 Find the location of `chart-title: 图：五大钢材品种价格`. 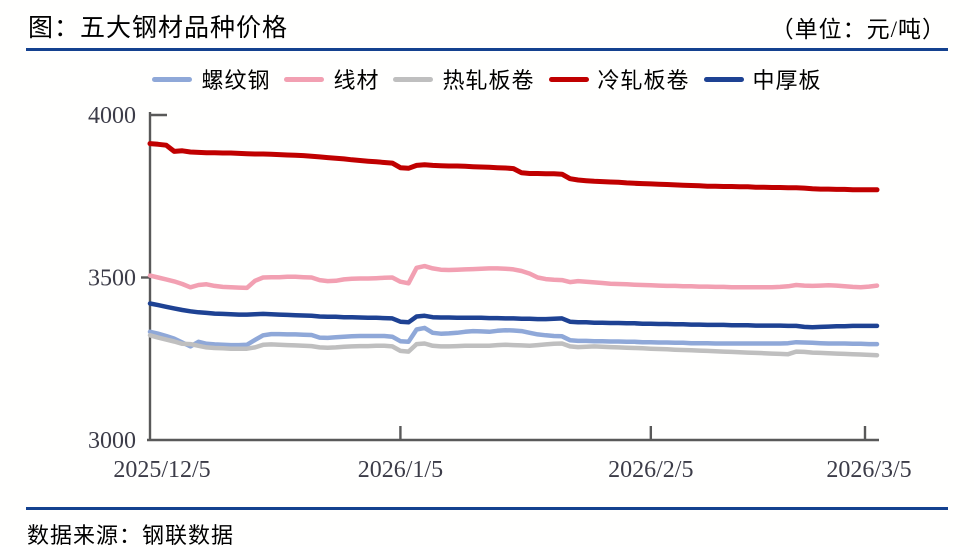

chart-title: 图：五大钢材品种价格 is located at coordinates (158, 28).